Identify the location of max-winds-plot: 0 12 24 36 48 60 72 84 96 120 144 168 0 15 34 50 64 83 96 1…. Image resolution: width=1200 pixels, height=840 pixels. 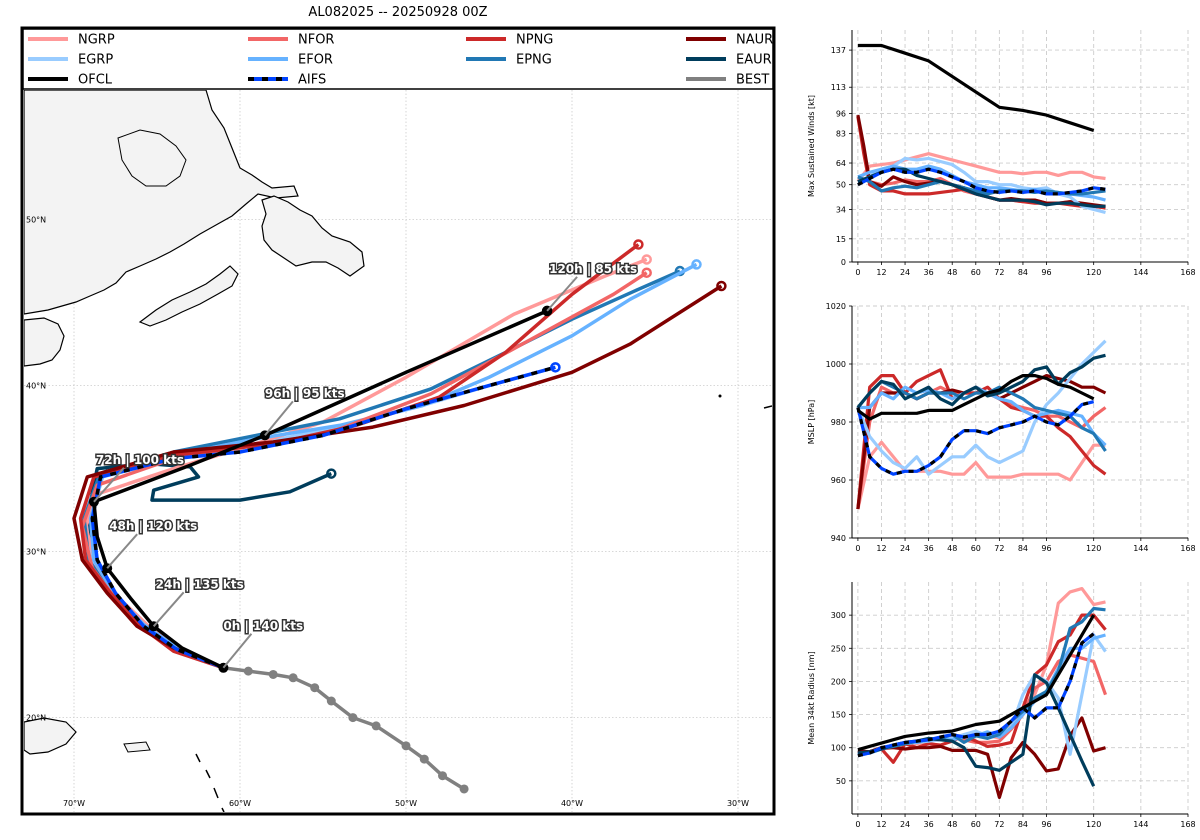
(1001, 153).